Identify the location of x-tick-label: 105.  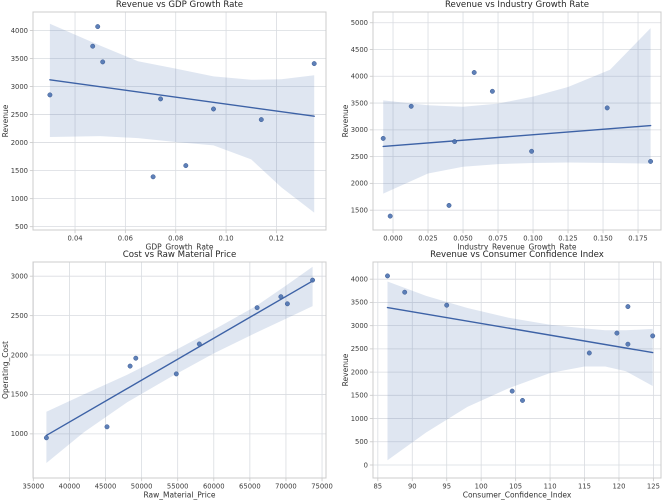
(515, 487).